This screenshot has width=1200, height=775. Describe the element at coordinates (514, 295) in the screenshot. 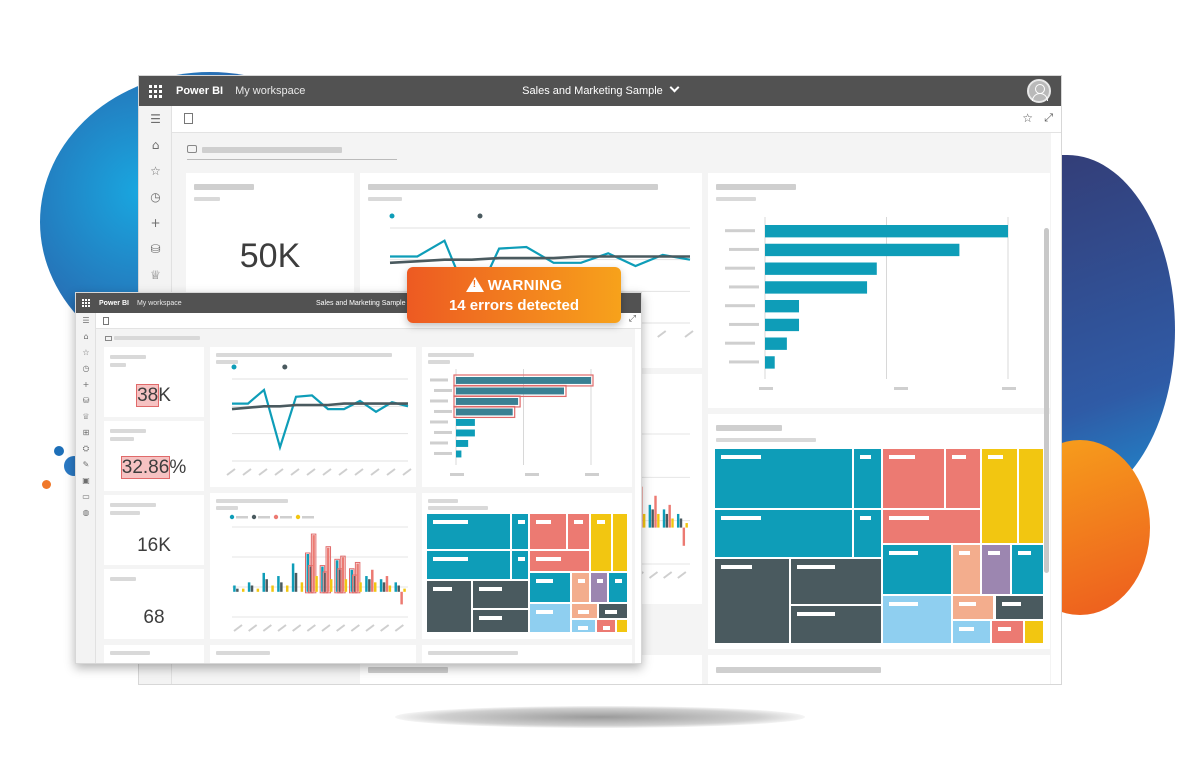

I see `warning-badge: WARNING 14 errors detected` at that location.